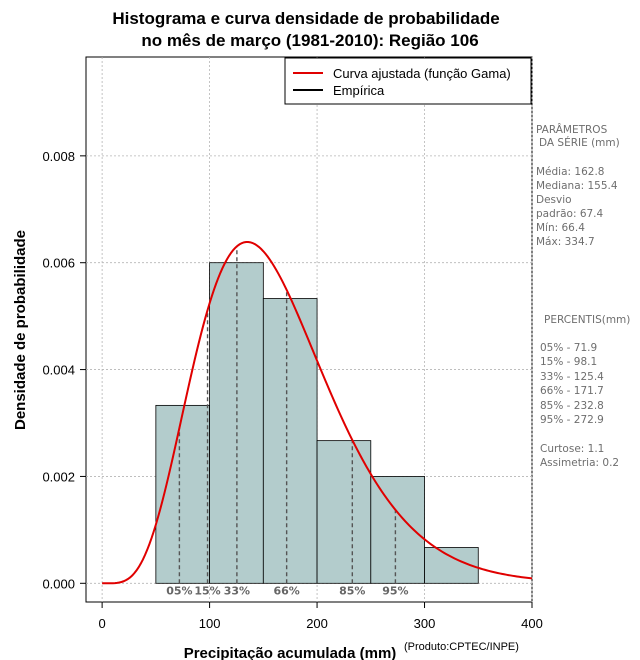 The height and width of the screenshot is (660, 640). What do you see at coordinates (572, 406) in the screenshot?
I see `percentil-85: 85% - 232.8` at bounding box center [572, 406].